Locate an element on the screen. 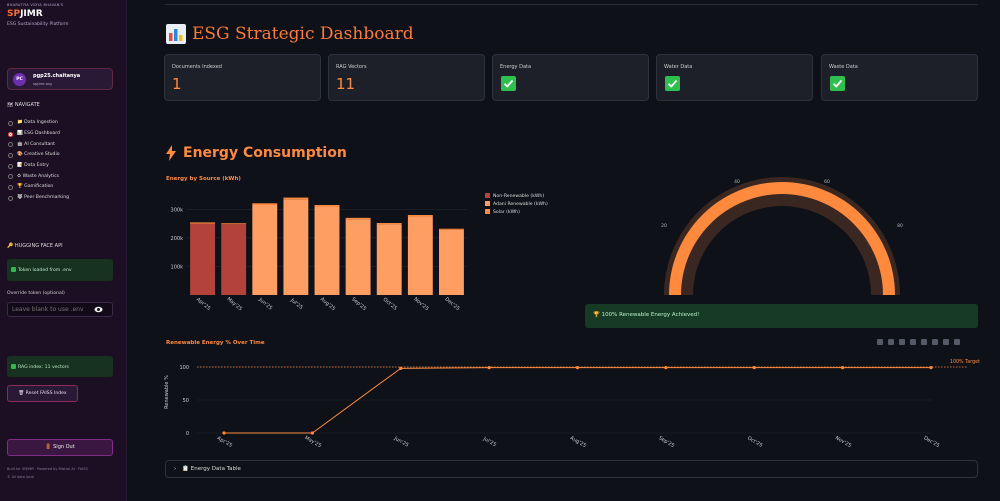 Image resolution: width=1000 pixels, height=501 pixels. nav-item: 📝 Data Entry is located at coordinates (38, 166).